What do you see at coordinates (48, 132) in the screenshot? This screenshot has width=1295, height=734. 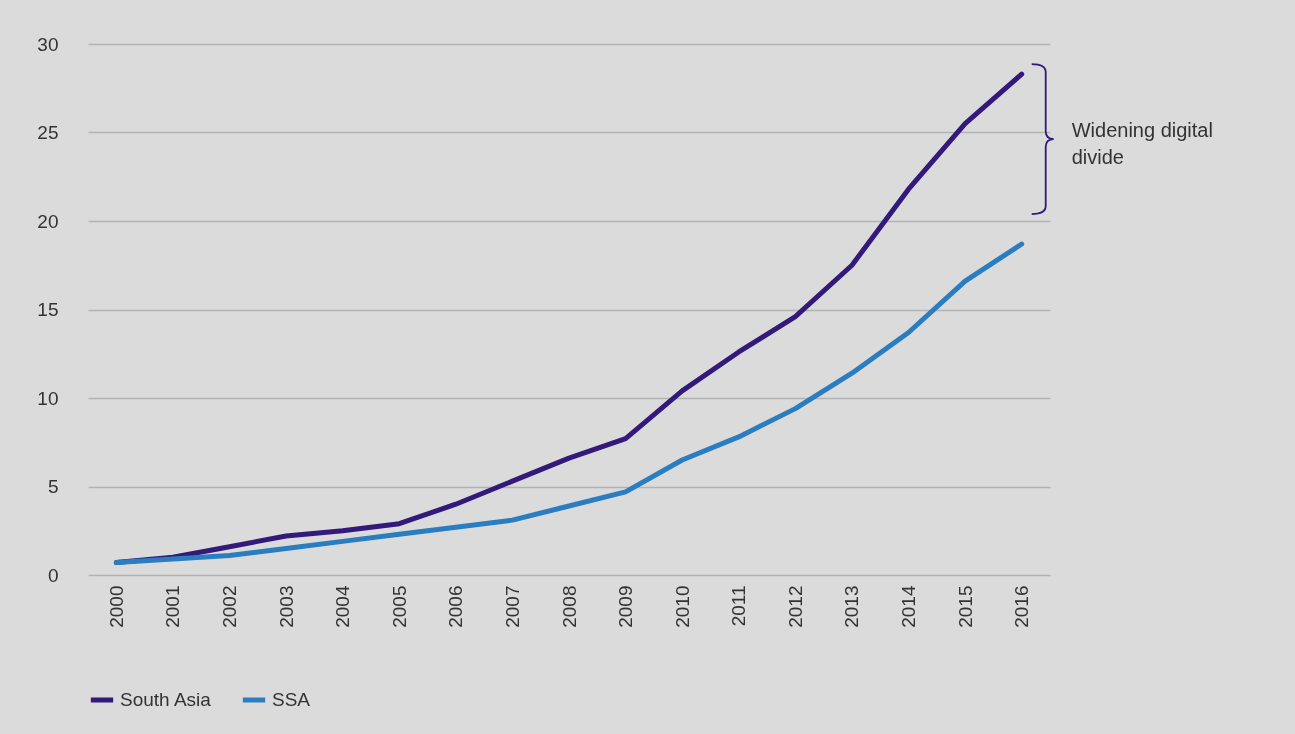 I see `y-tick-label: 25` at bounding box center [48, 132].